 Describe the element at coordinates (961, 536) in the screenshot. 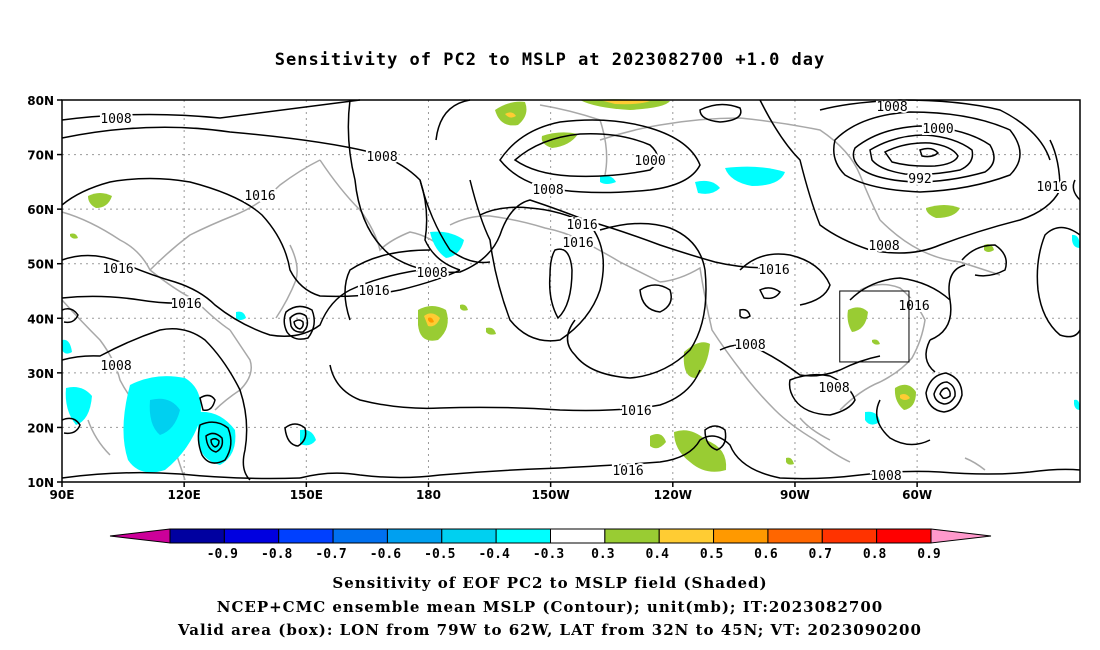

I see `colorbar-right-tip` at that location.